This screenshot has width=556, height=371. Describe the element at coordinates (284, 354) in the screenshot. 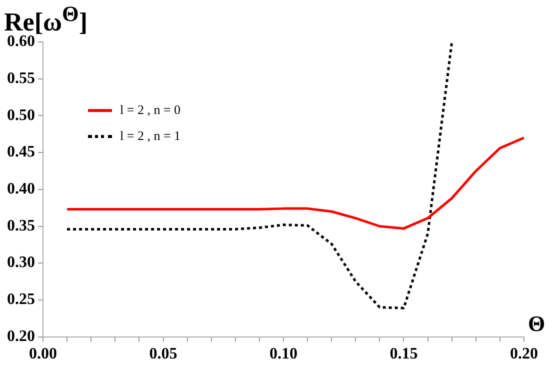

I see `x-tick-label: 0.10` at that location.